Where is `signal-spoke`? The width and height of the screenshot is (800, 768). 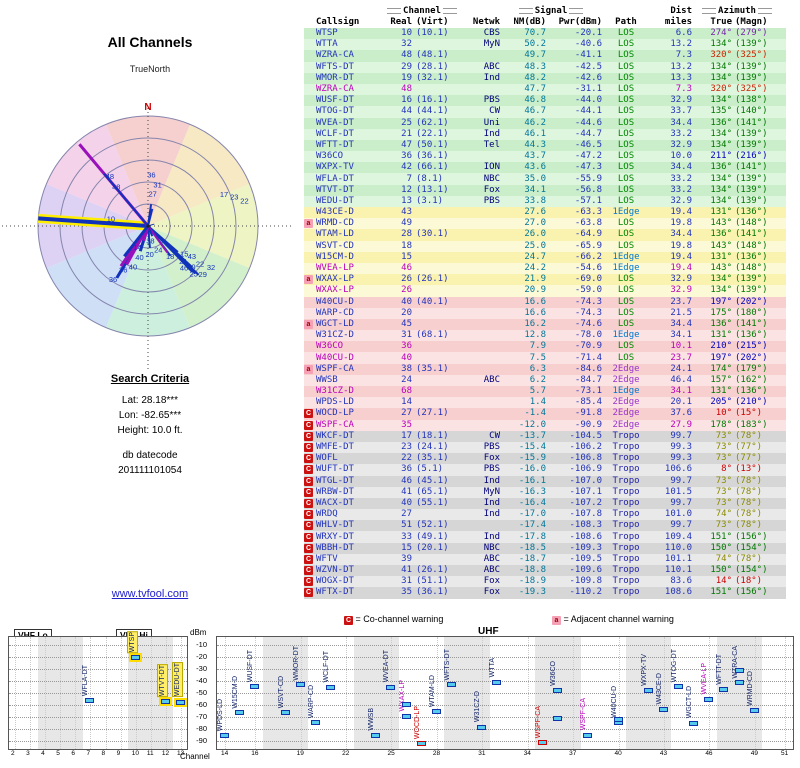 signal-spoke is located at coordinates (163, 239).